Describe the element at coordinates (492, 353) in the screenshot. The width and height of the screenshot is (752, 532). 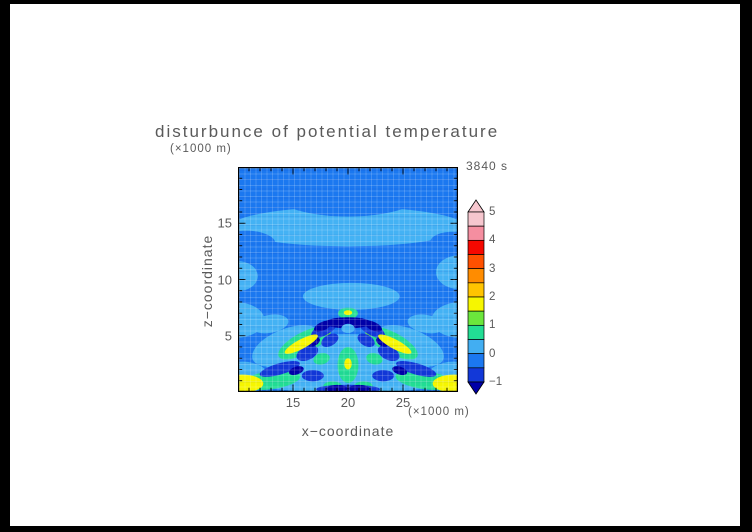
I see `colorbar-tick-label: 0` at that location.